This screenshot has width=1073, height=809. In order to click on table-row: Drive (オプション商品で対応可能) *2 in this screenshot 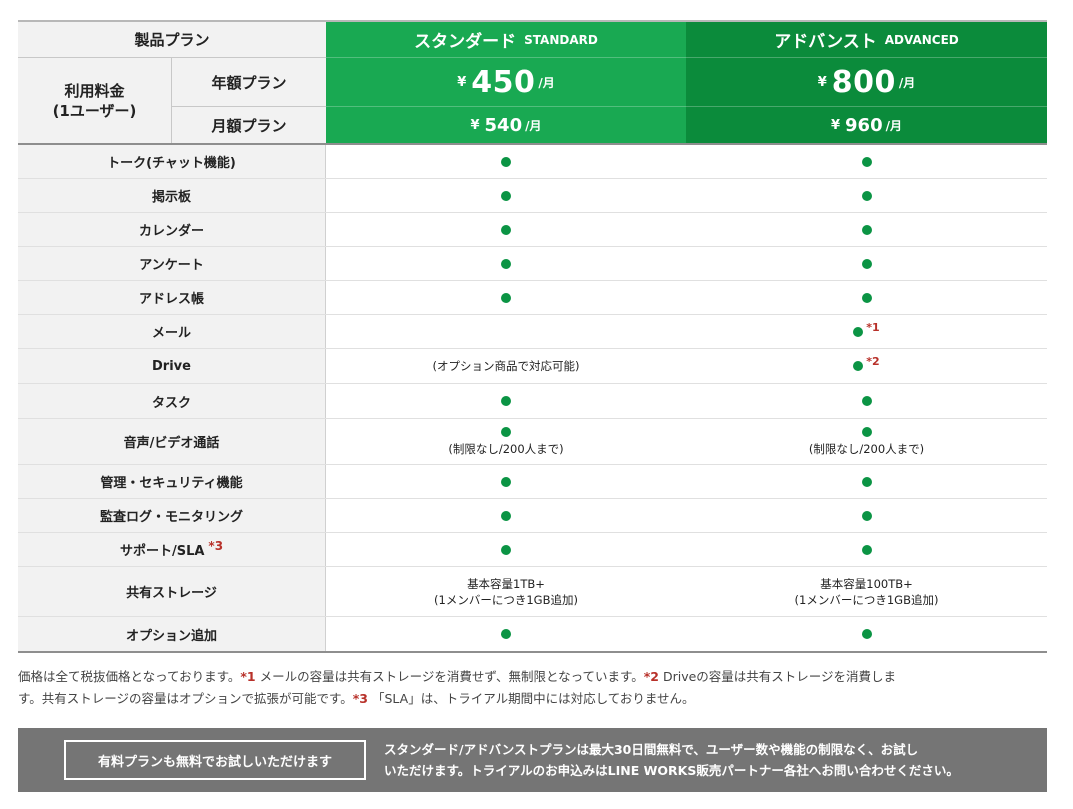, I will do `click(532, 366)`.